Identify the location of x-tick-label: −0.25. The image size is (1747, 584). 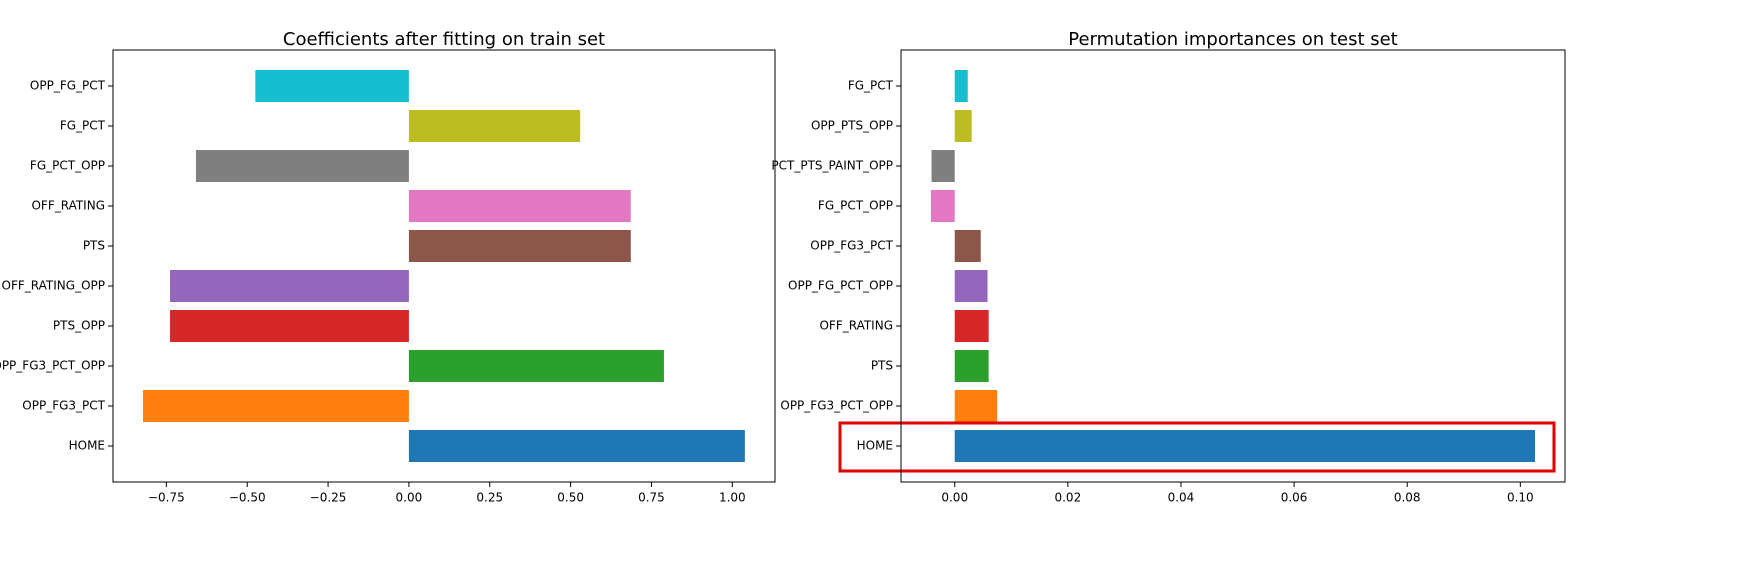
(328, 498).